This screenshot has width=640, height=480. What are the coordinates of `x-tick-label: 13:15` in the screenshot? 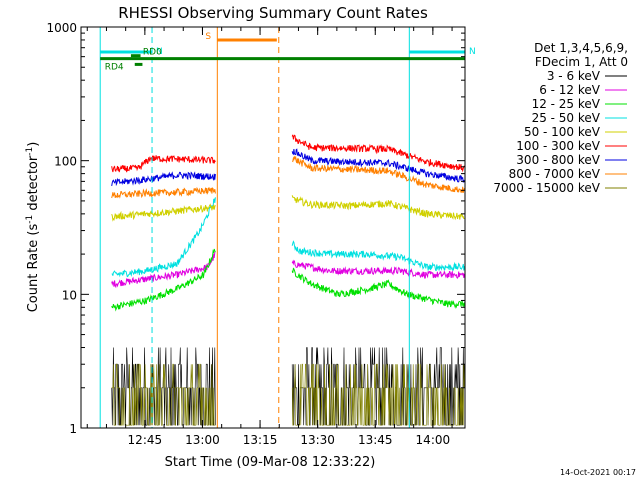 It's located at (260, 440).